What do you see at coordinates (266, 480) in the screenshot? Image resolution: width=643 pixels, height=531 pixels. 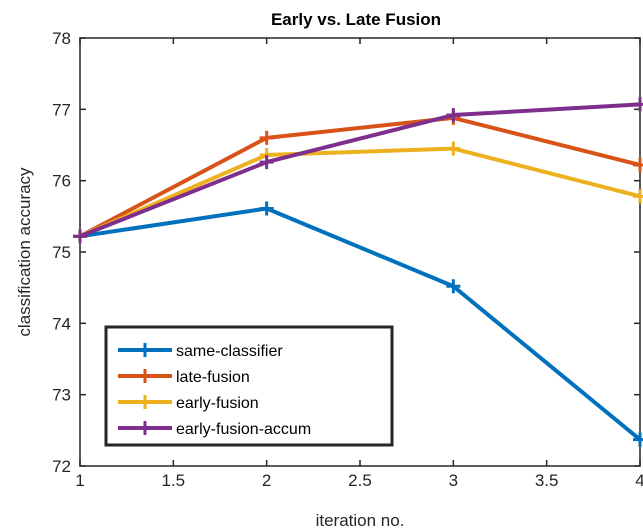 I see `x-tick-label: 2` at bounding box center [266, 480].